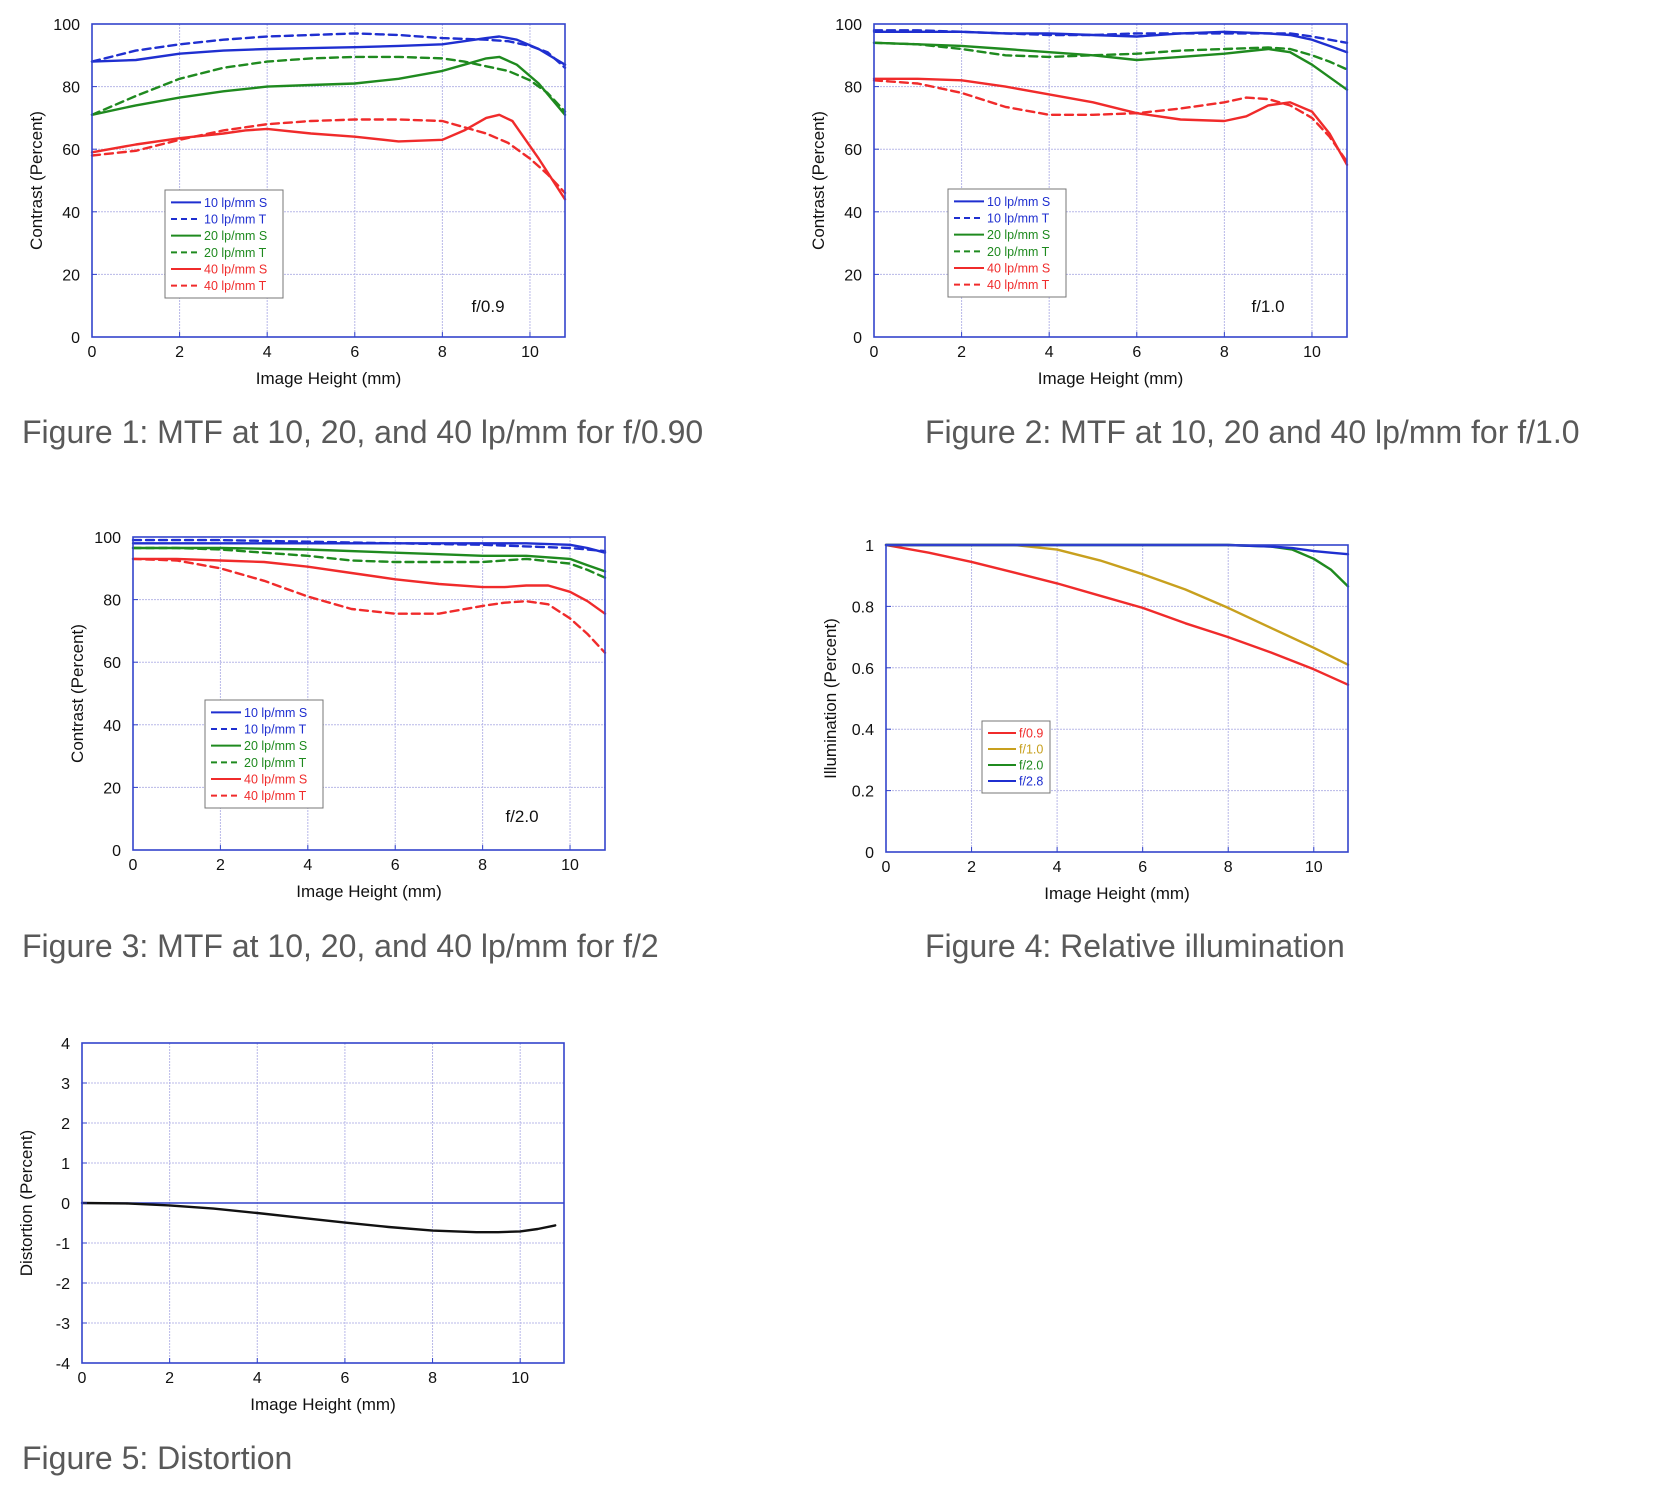  I want to click on f-number-annotation: f/1.0, so click(1267, 306).